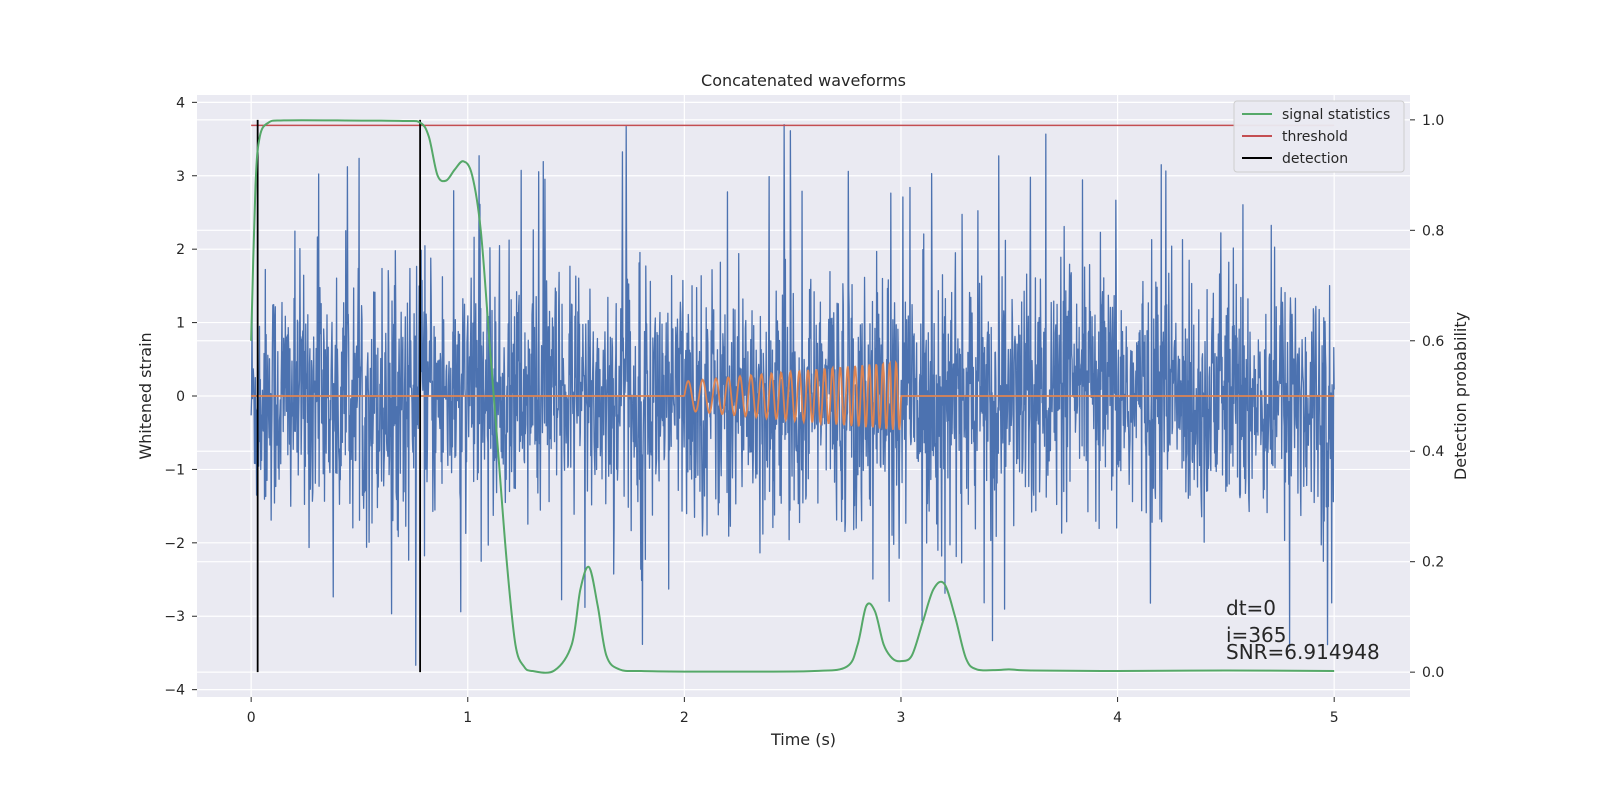  What do you see at coordinates (180, 250) in the screenshot?
I see `y-tick-label-6: 2` at bounding box center [180, 250].